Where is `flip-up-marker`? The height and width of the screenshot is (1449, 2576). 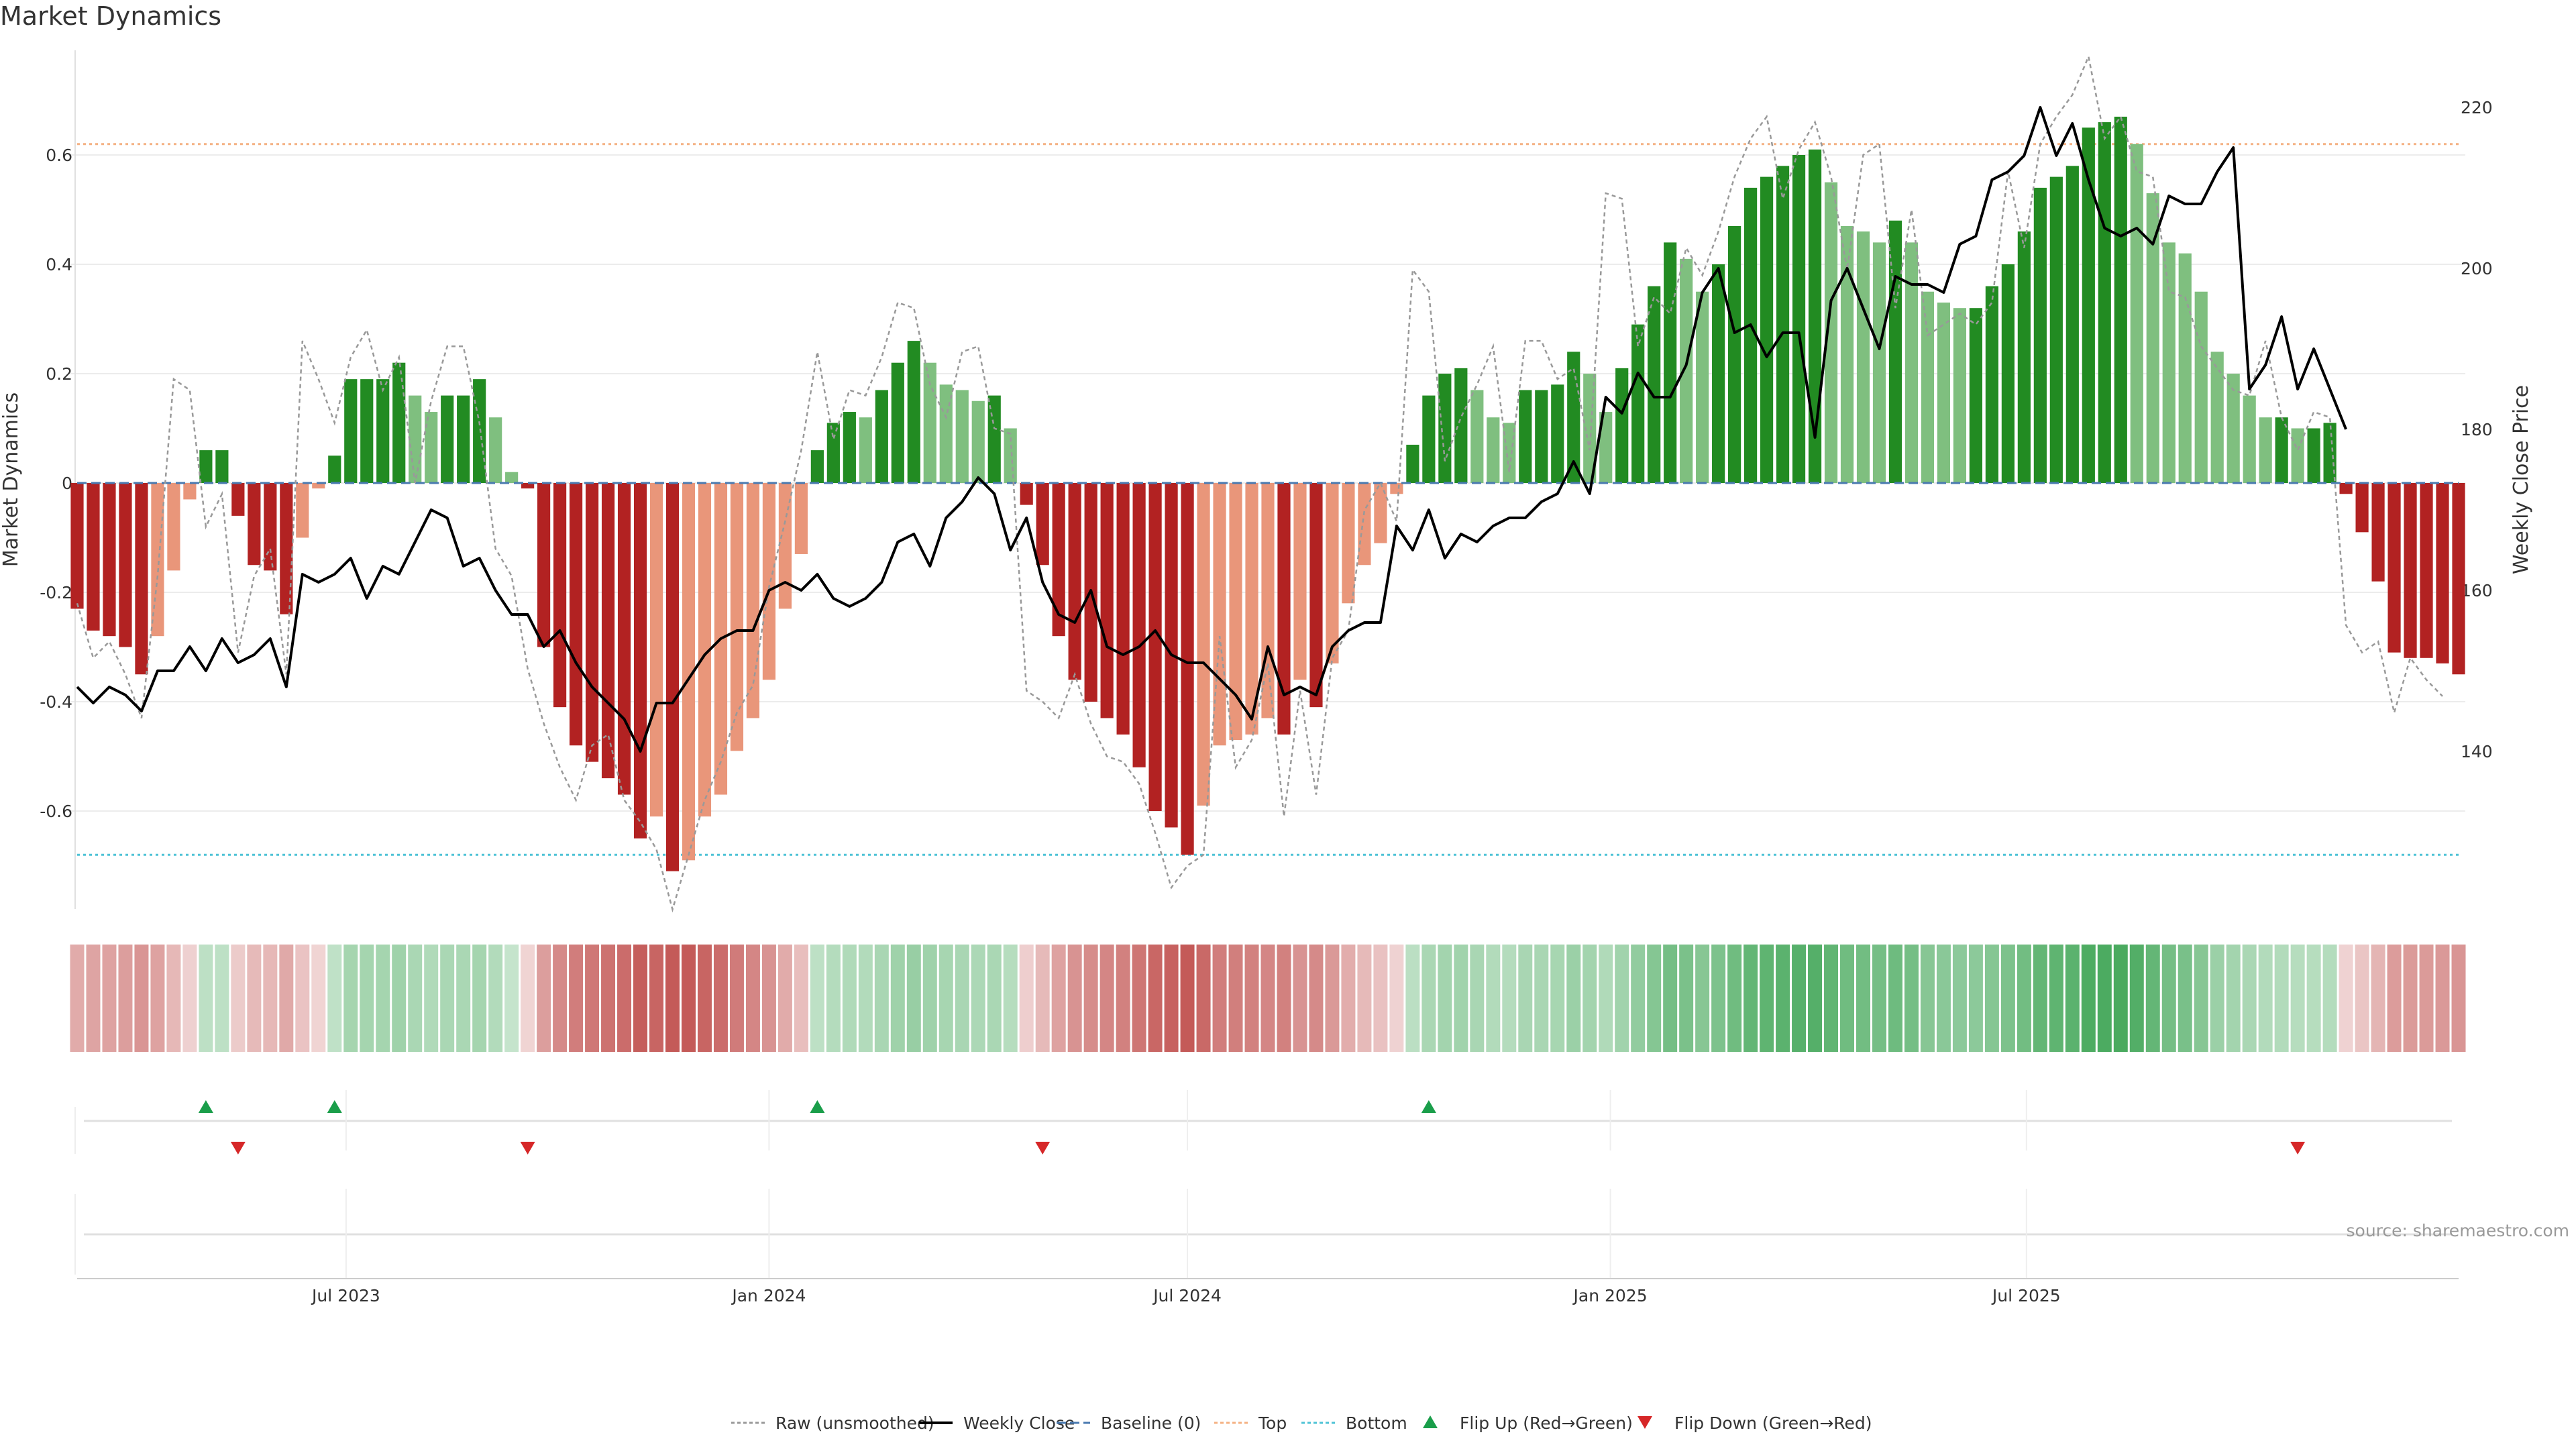
flip-up-marker is located at coordinates (205, 1106).